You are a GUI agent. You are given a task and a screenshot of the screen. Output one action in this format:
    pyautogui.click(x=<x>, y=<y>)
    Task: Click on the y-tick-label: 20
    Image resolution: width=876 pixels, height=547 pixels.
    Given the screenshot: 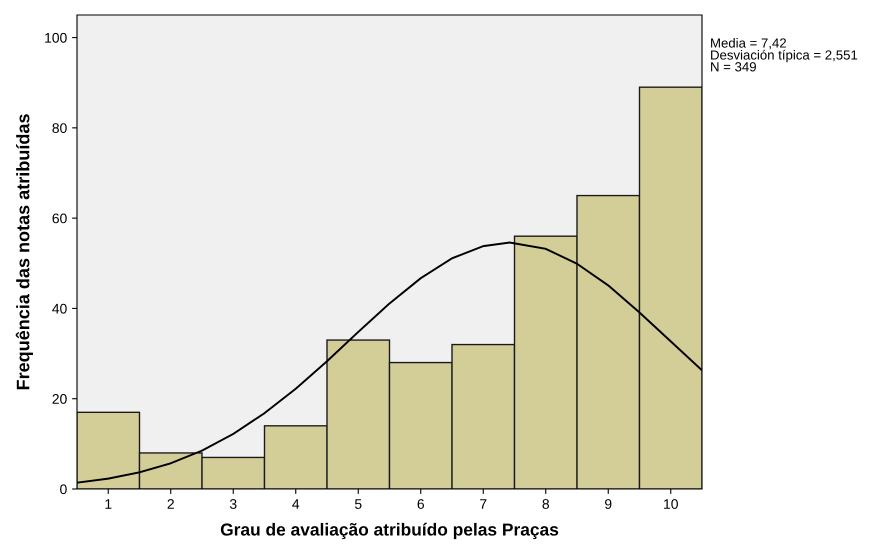 What is the action you would take?
    pyautogui.click(x=59, y=399)
    